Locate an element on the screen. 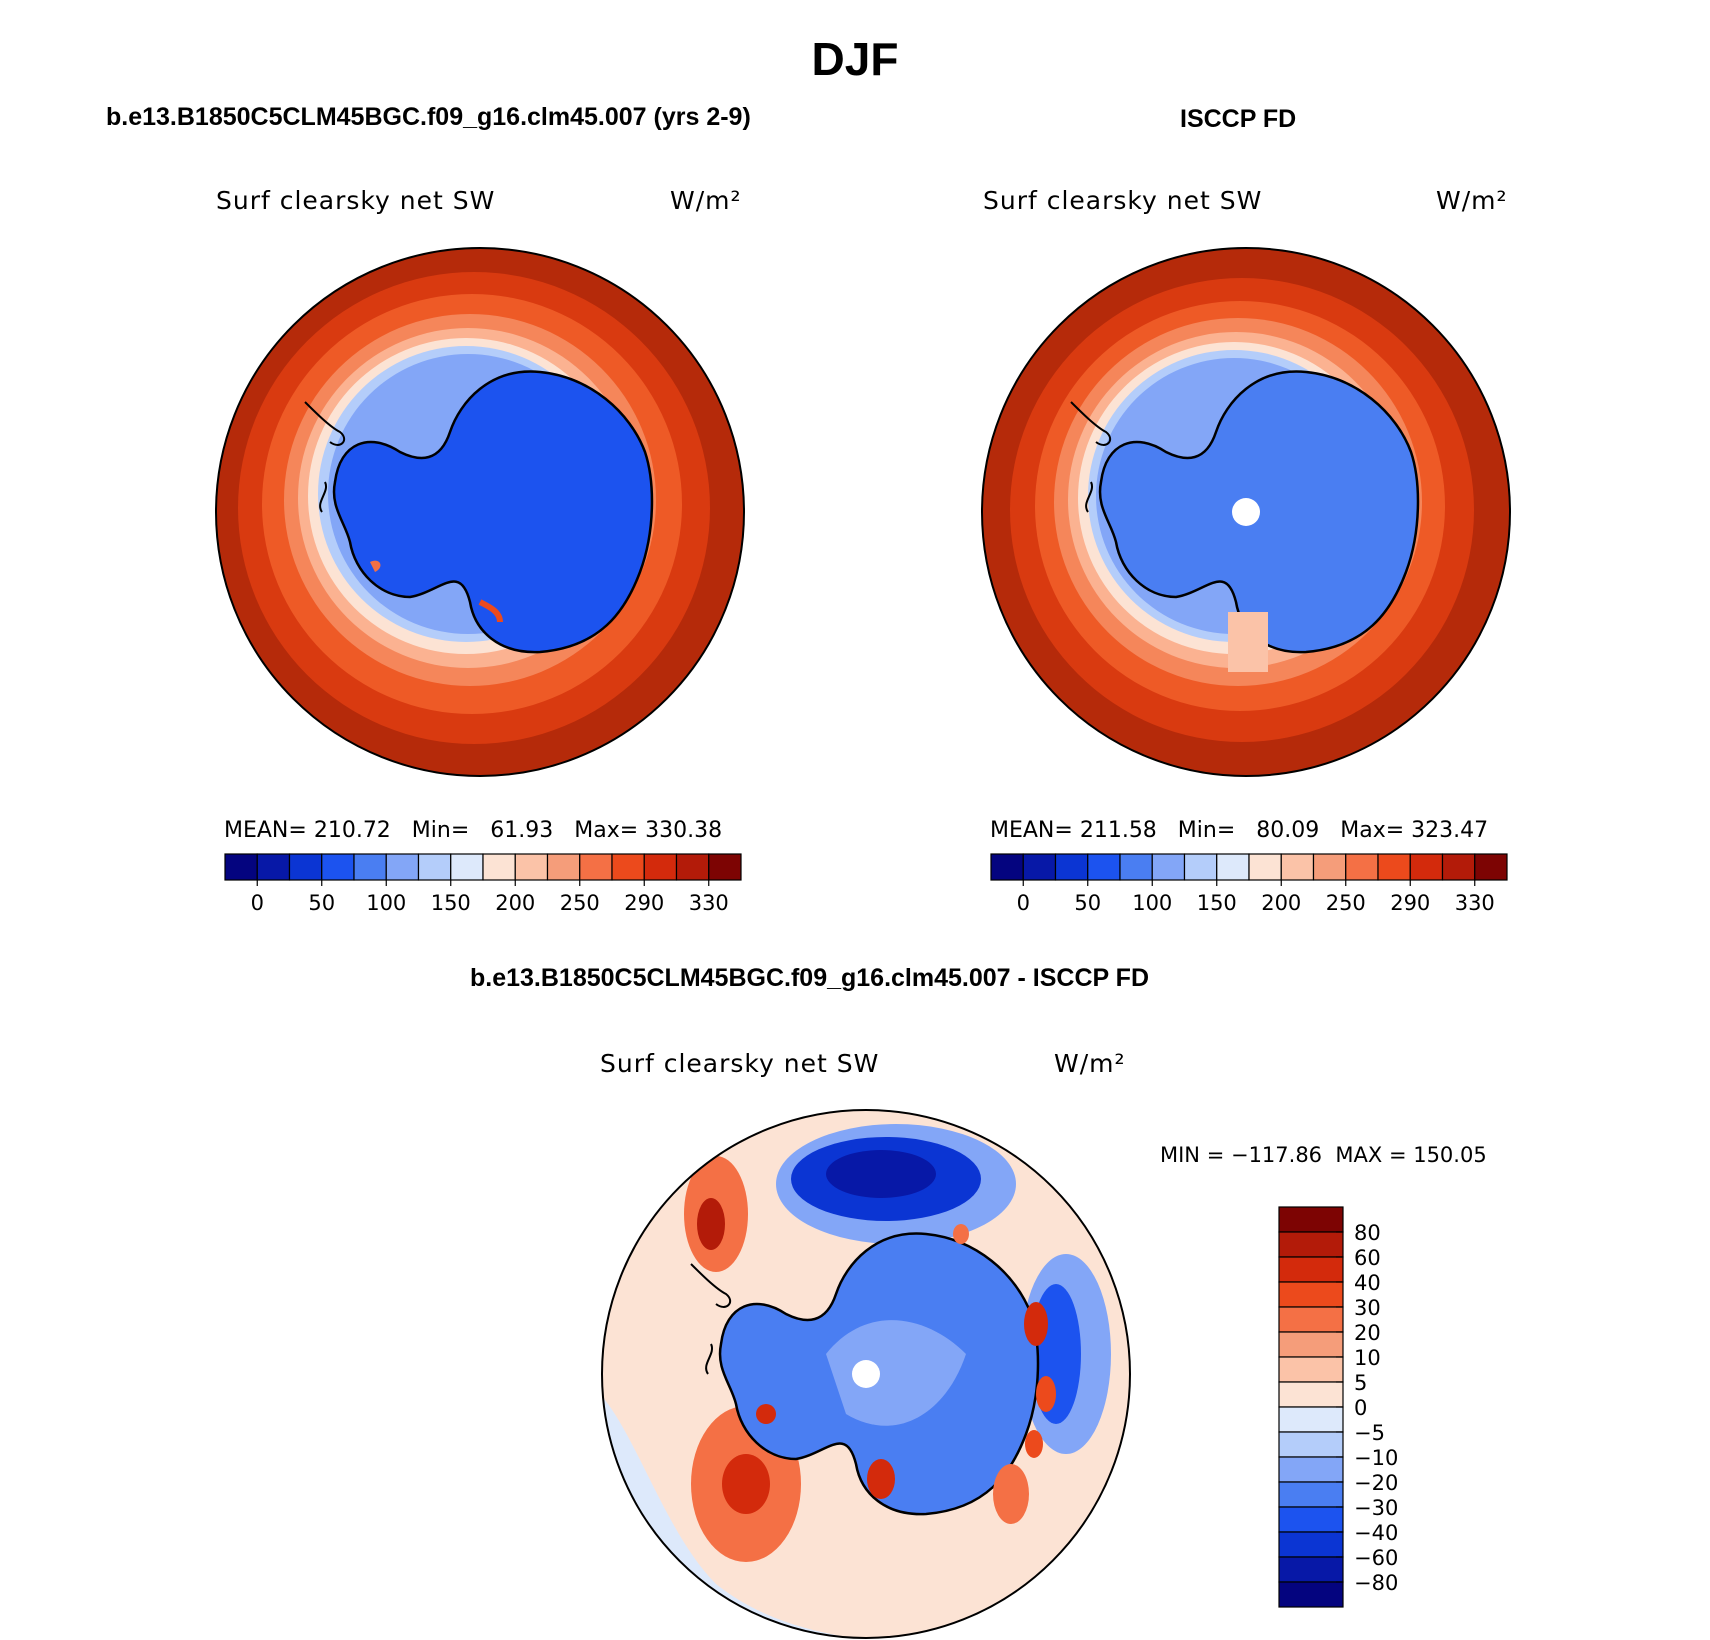  colorbar-tick-label: 5 is located at coordinates (1360, 1383).